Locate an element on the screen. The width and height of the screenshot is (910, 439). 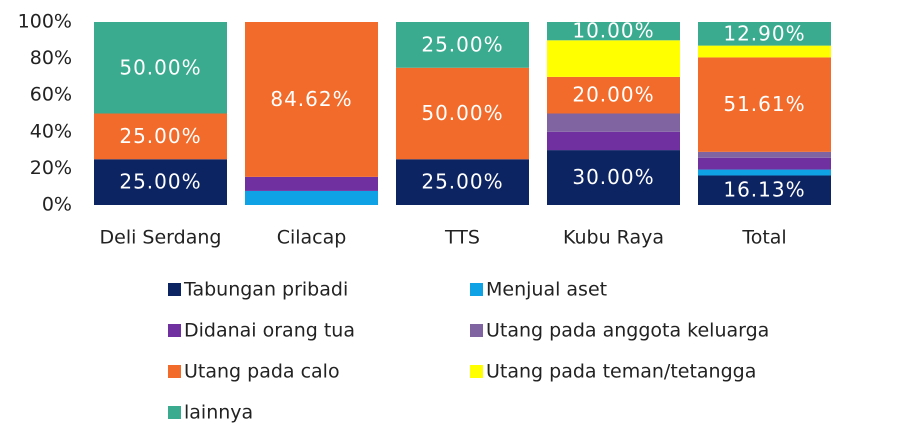
data-label: 51.61% is located at coordinates (764, 104).